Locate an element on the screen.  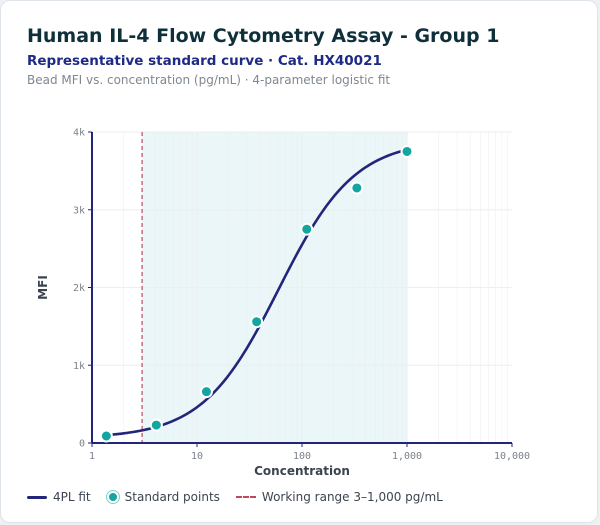
y-tick-label: 2k is located at coordinates (79, 288).